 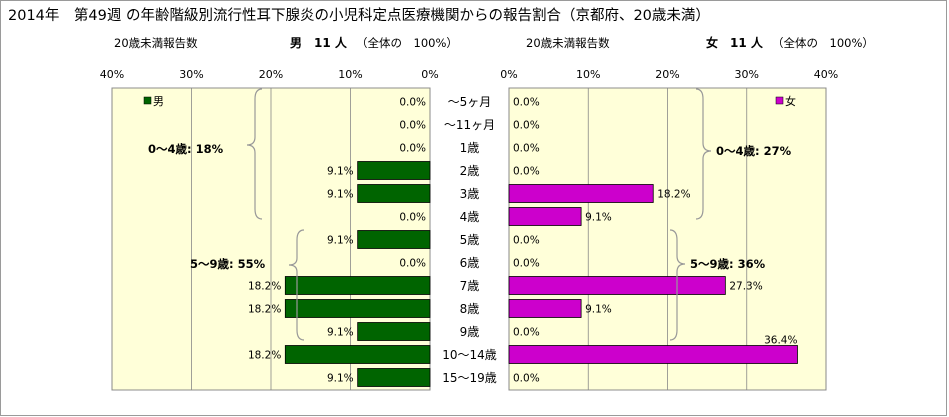 What do you see at coordinates (779, 100) in the screenshot?
I see `female-legend-swatch` at bounding box center [779, 100].